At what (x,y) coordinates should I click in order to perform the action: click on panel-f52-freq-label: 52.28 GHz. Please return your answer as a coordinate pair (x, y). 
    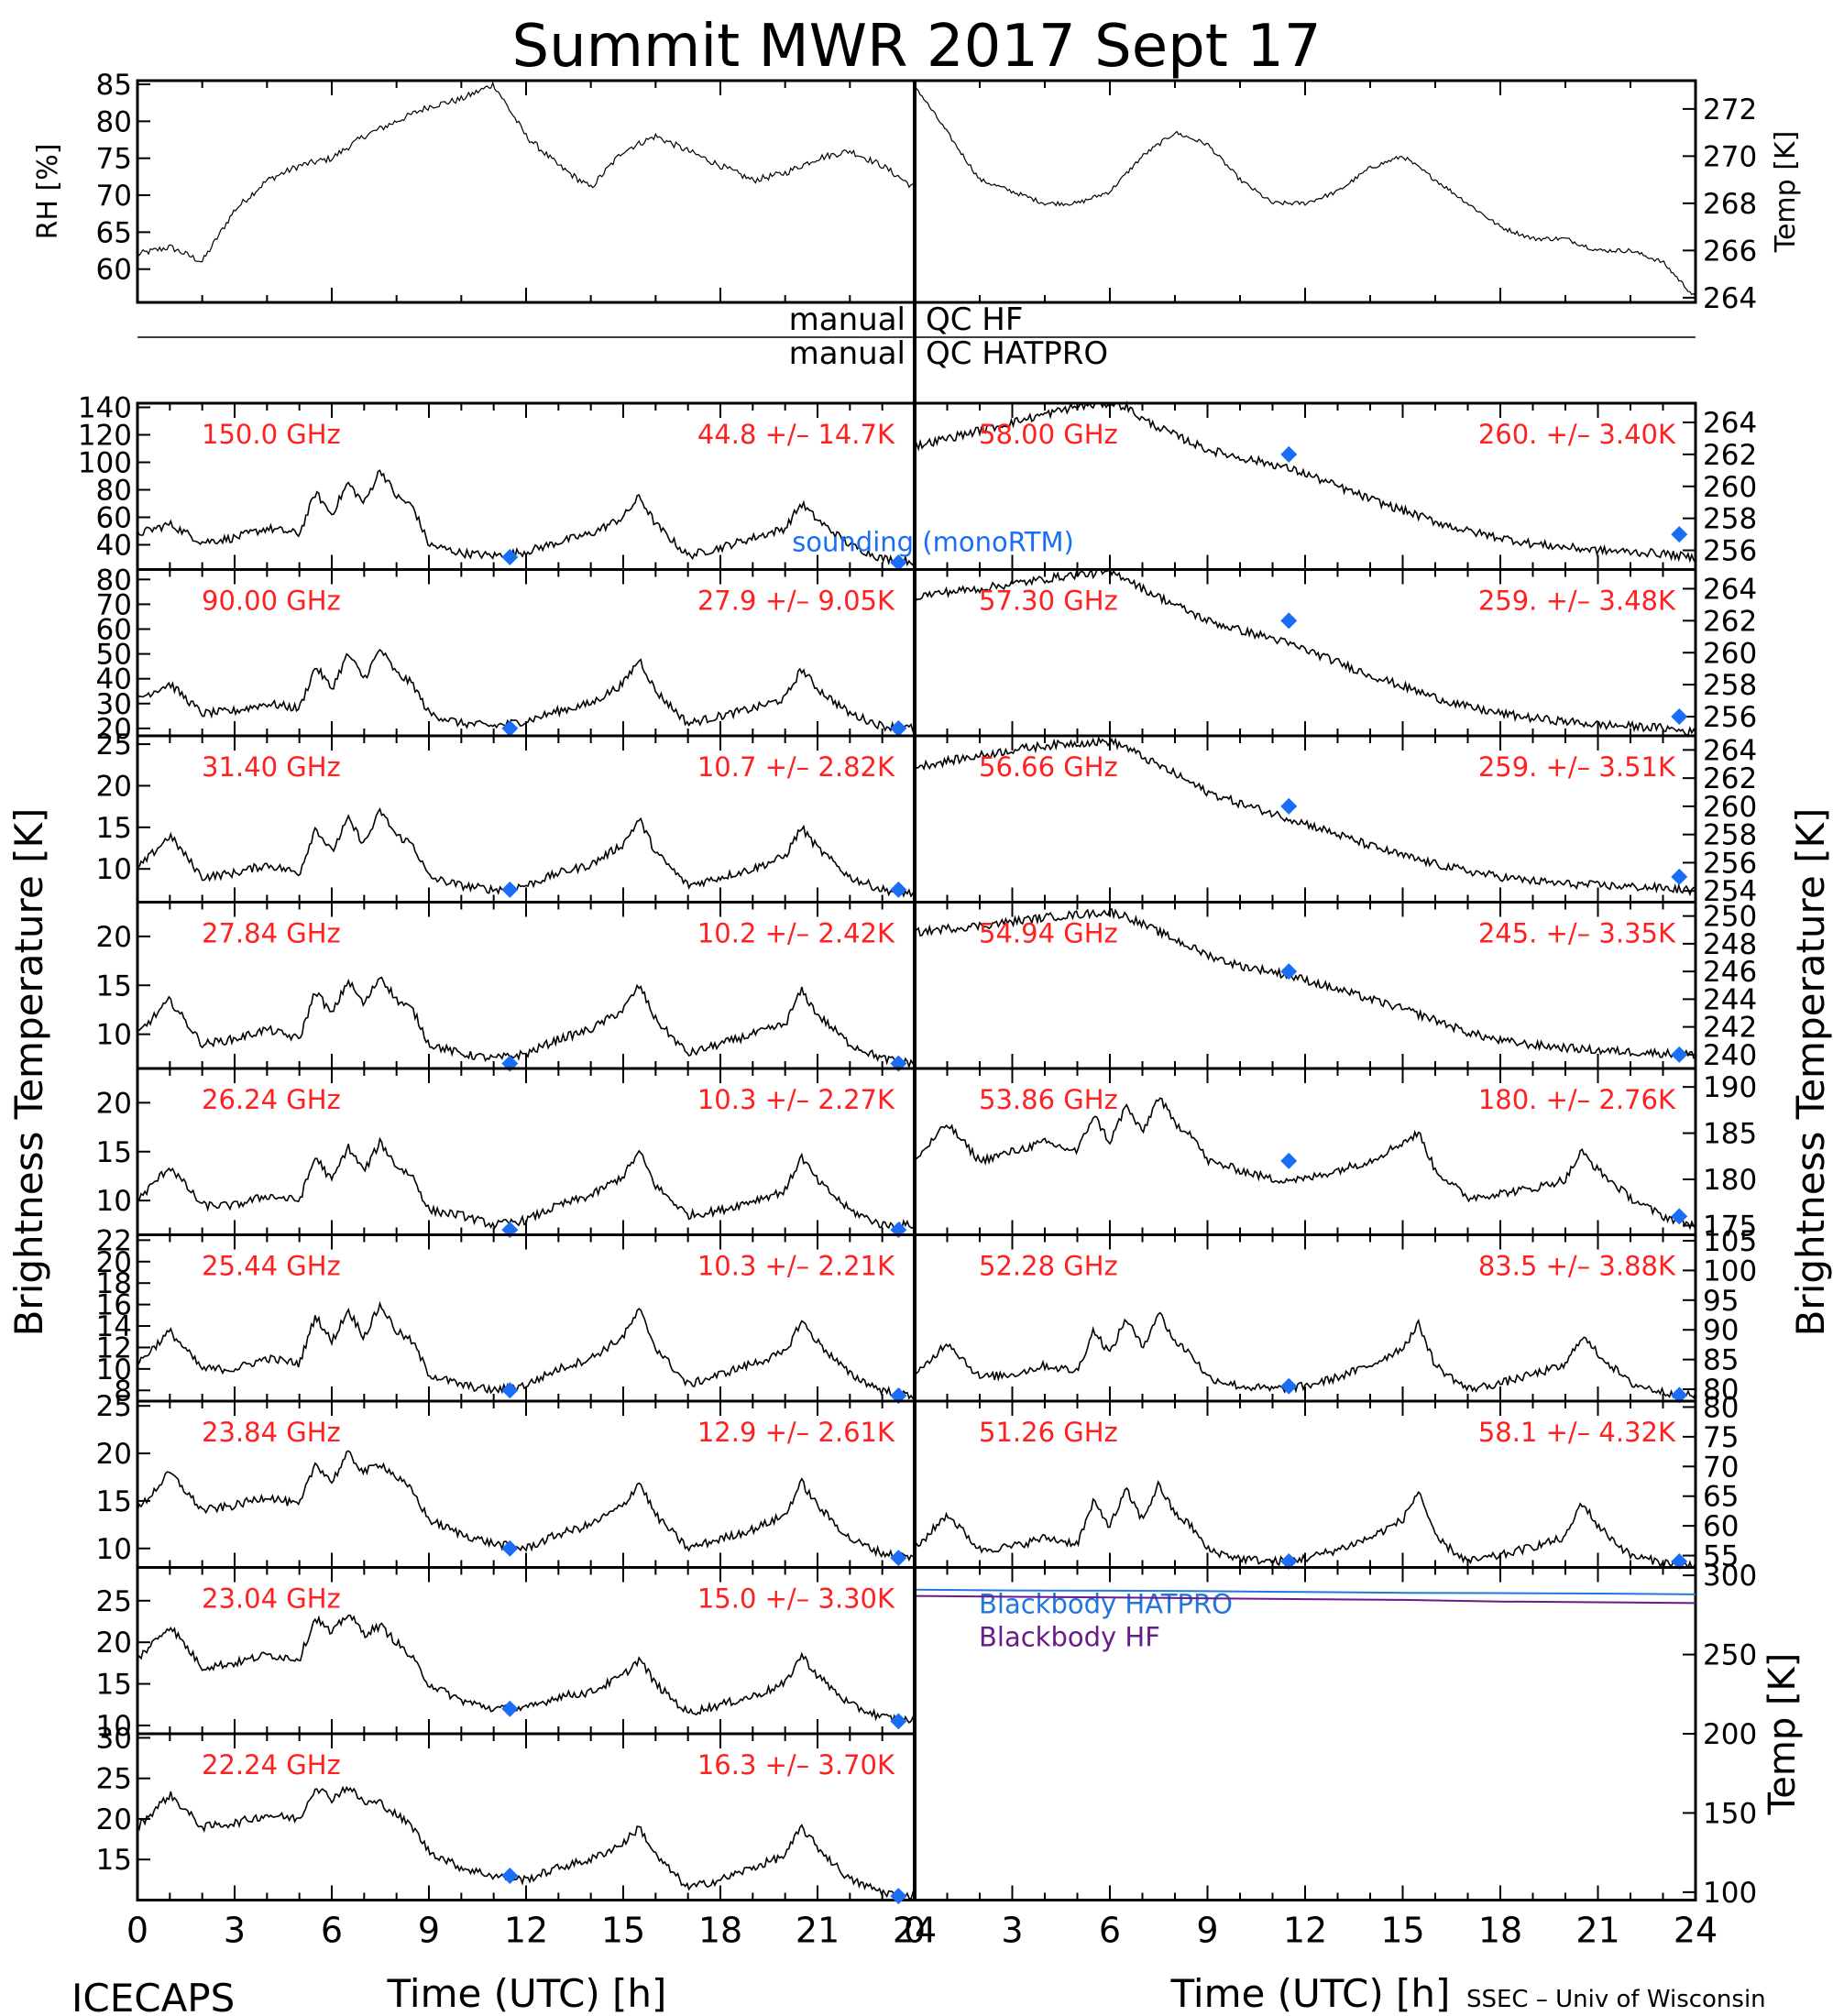
    Looking at the image, I should click on (1048, 1266).